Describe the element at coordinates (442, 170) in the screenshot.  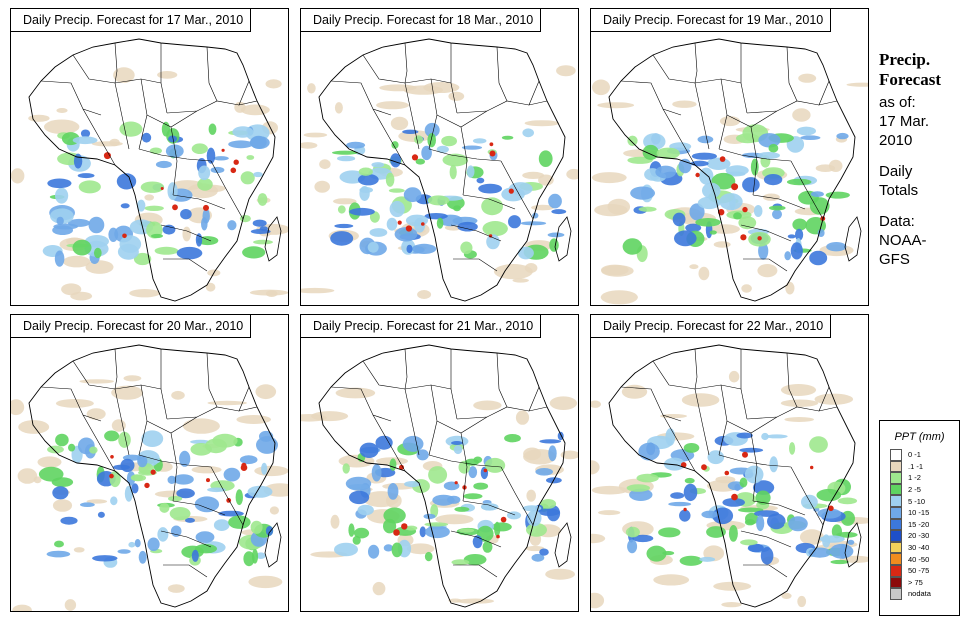
I see `africa-coastline` at that location.